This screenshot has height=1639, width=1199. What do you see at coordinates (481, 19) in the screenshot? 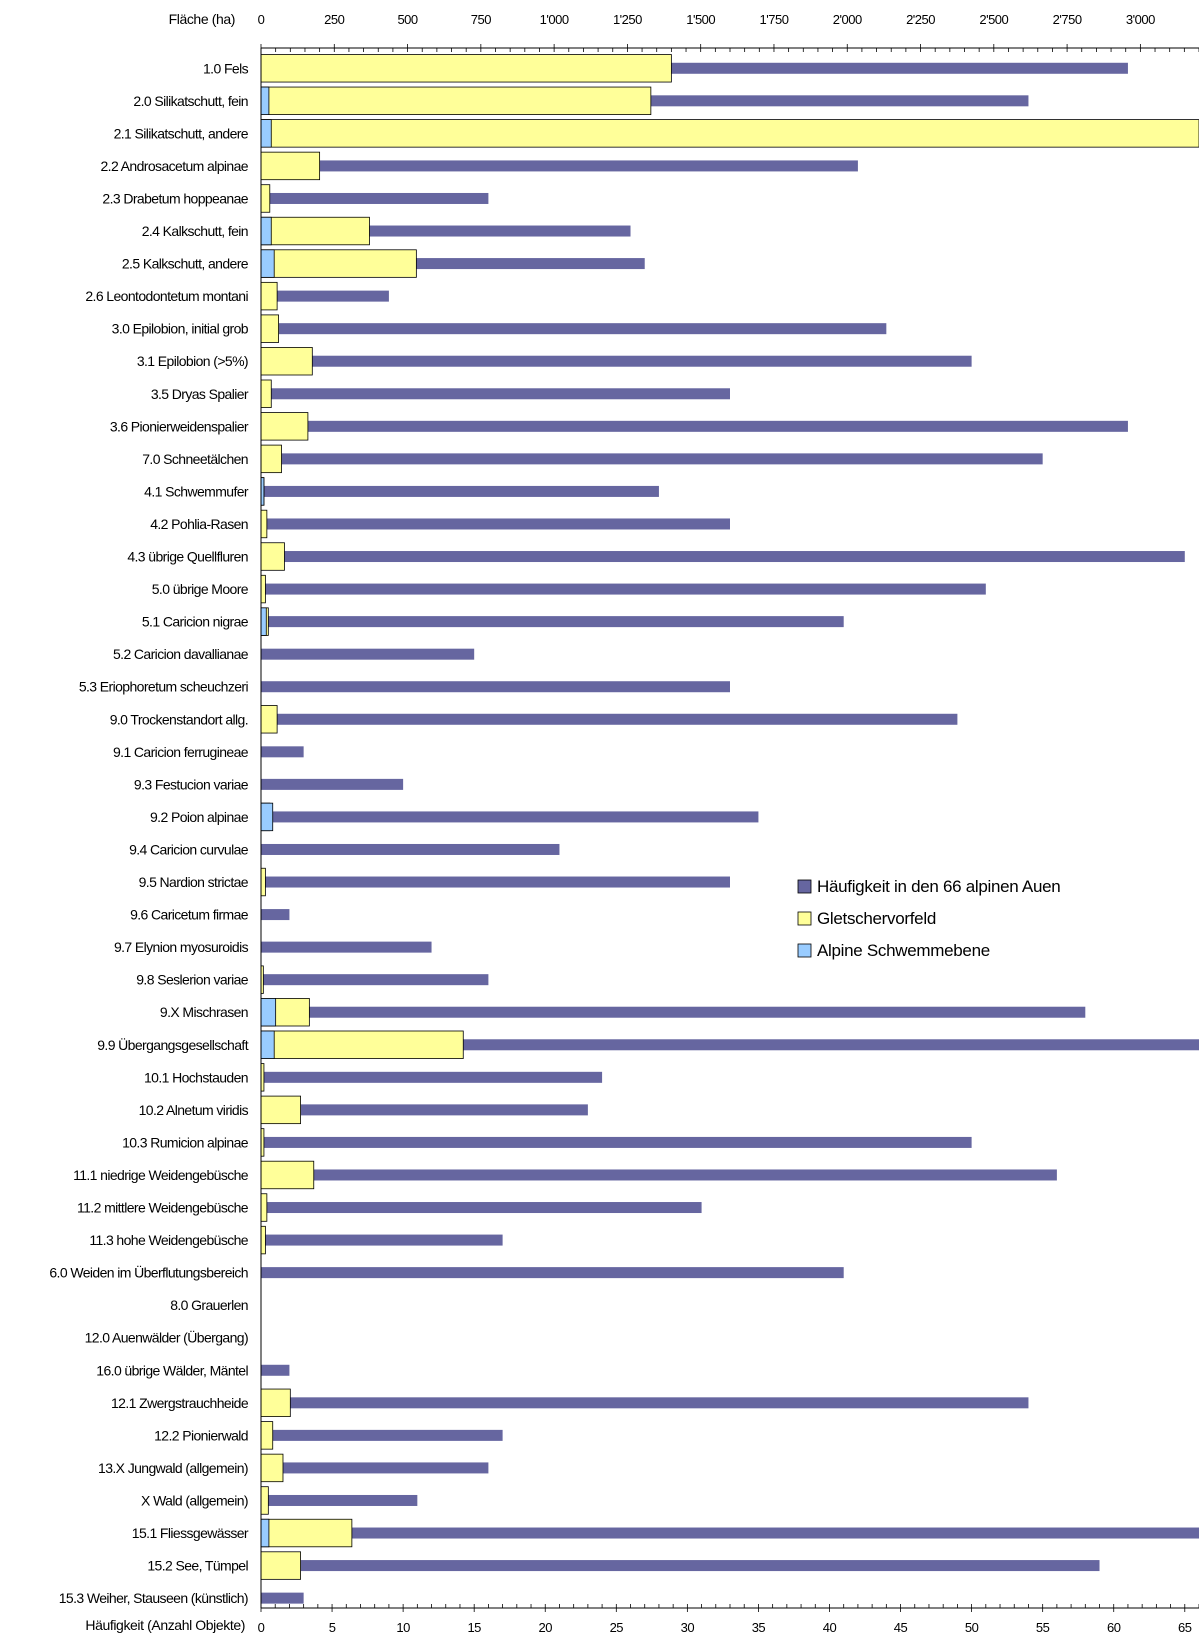
I see `top-axis-tick-label: 750` at bounding box center [481, 19].